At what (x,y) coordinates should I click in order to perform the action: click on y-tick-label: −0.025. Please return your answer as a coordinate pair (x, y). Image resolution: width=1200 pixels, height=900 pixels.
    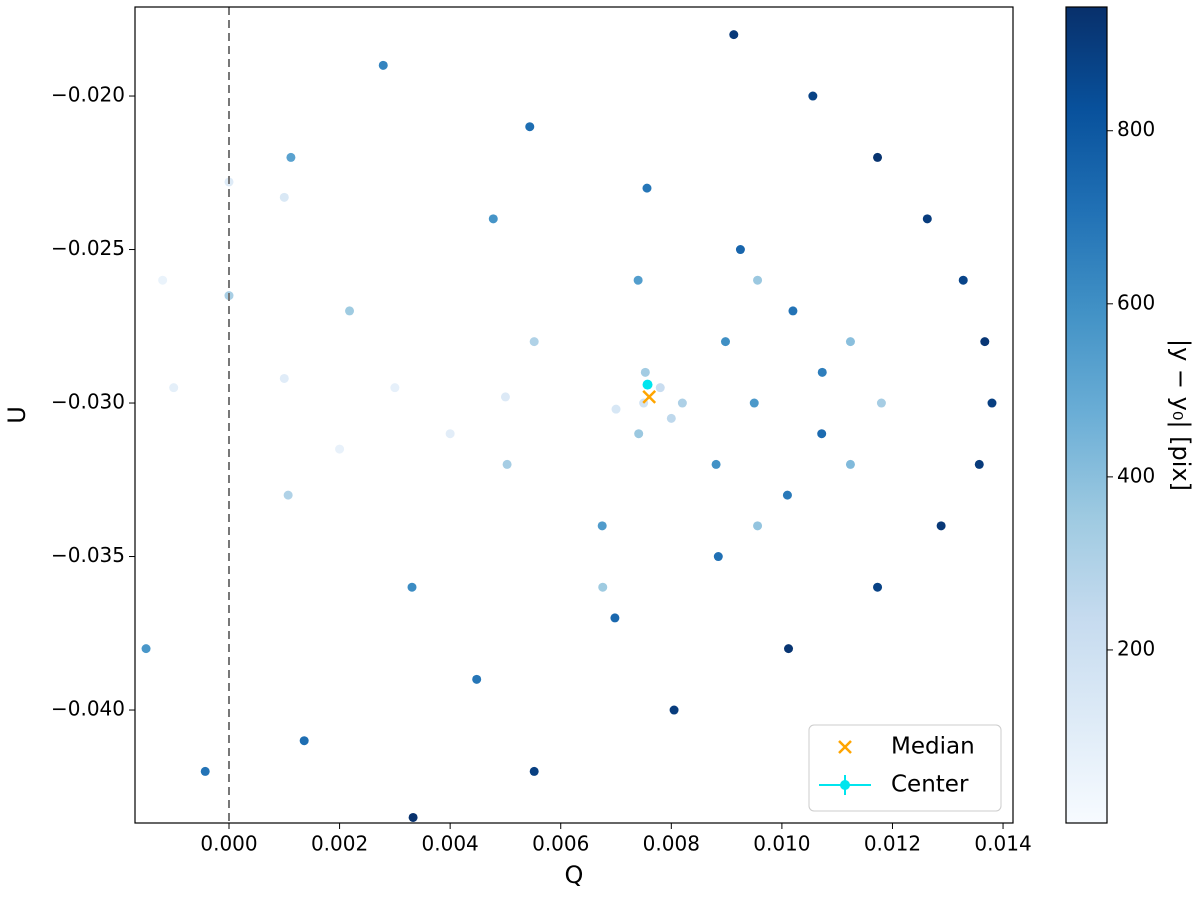
    Looking at the image, I should click on (88, 248).